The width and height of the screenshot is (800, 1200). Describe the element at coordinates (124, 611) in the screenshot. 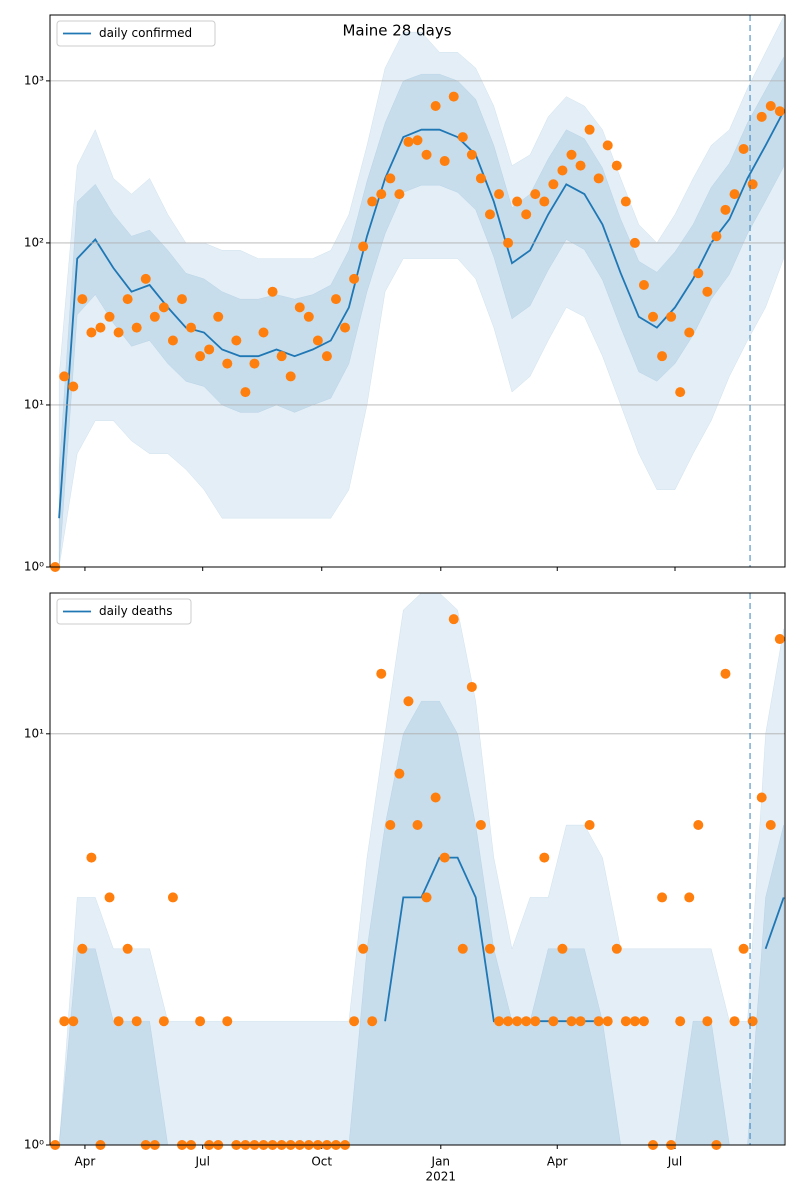

I see `legend: daily deaths` at that location.